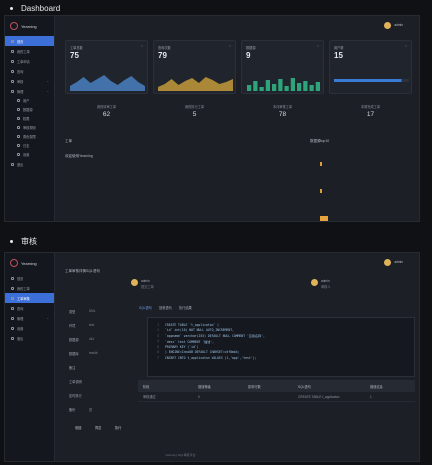 This screenshot has height=465, width=432. Describe the element at coordinates (326, 287) in the screenshot. I see `reviewer-note: 审核人` at that location.